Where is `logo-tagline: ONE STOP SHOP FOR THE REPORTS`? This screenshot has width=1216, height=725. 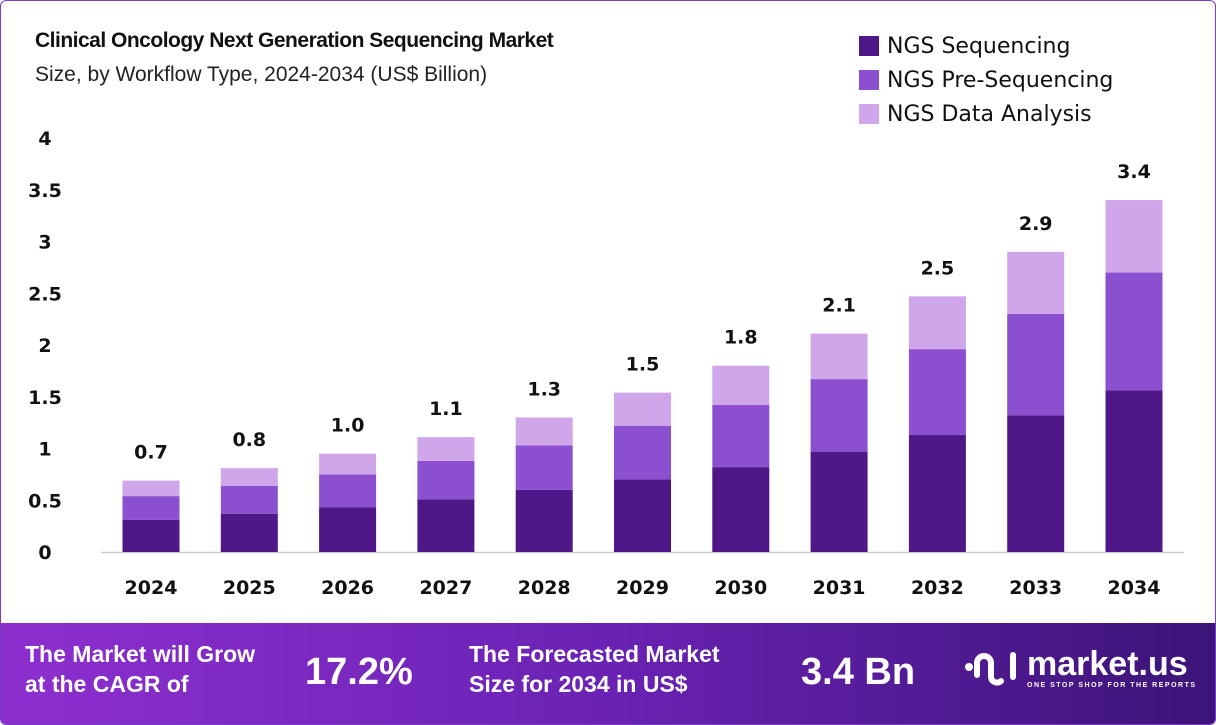 logo-tagline: ONE STOP SHOP FOR THE REPORTS is located at coordinates (1112, 685).